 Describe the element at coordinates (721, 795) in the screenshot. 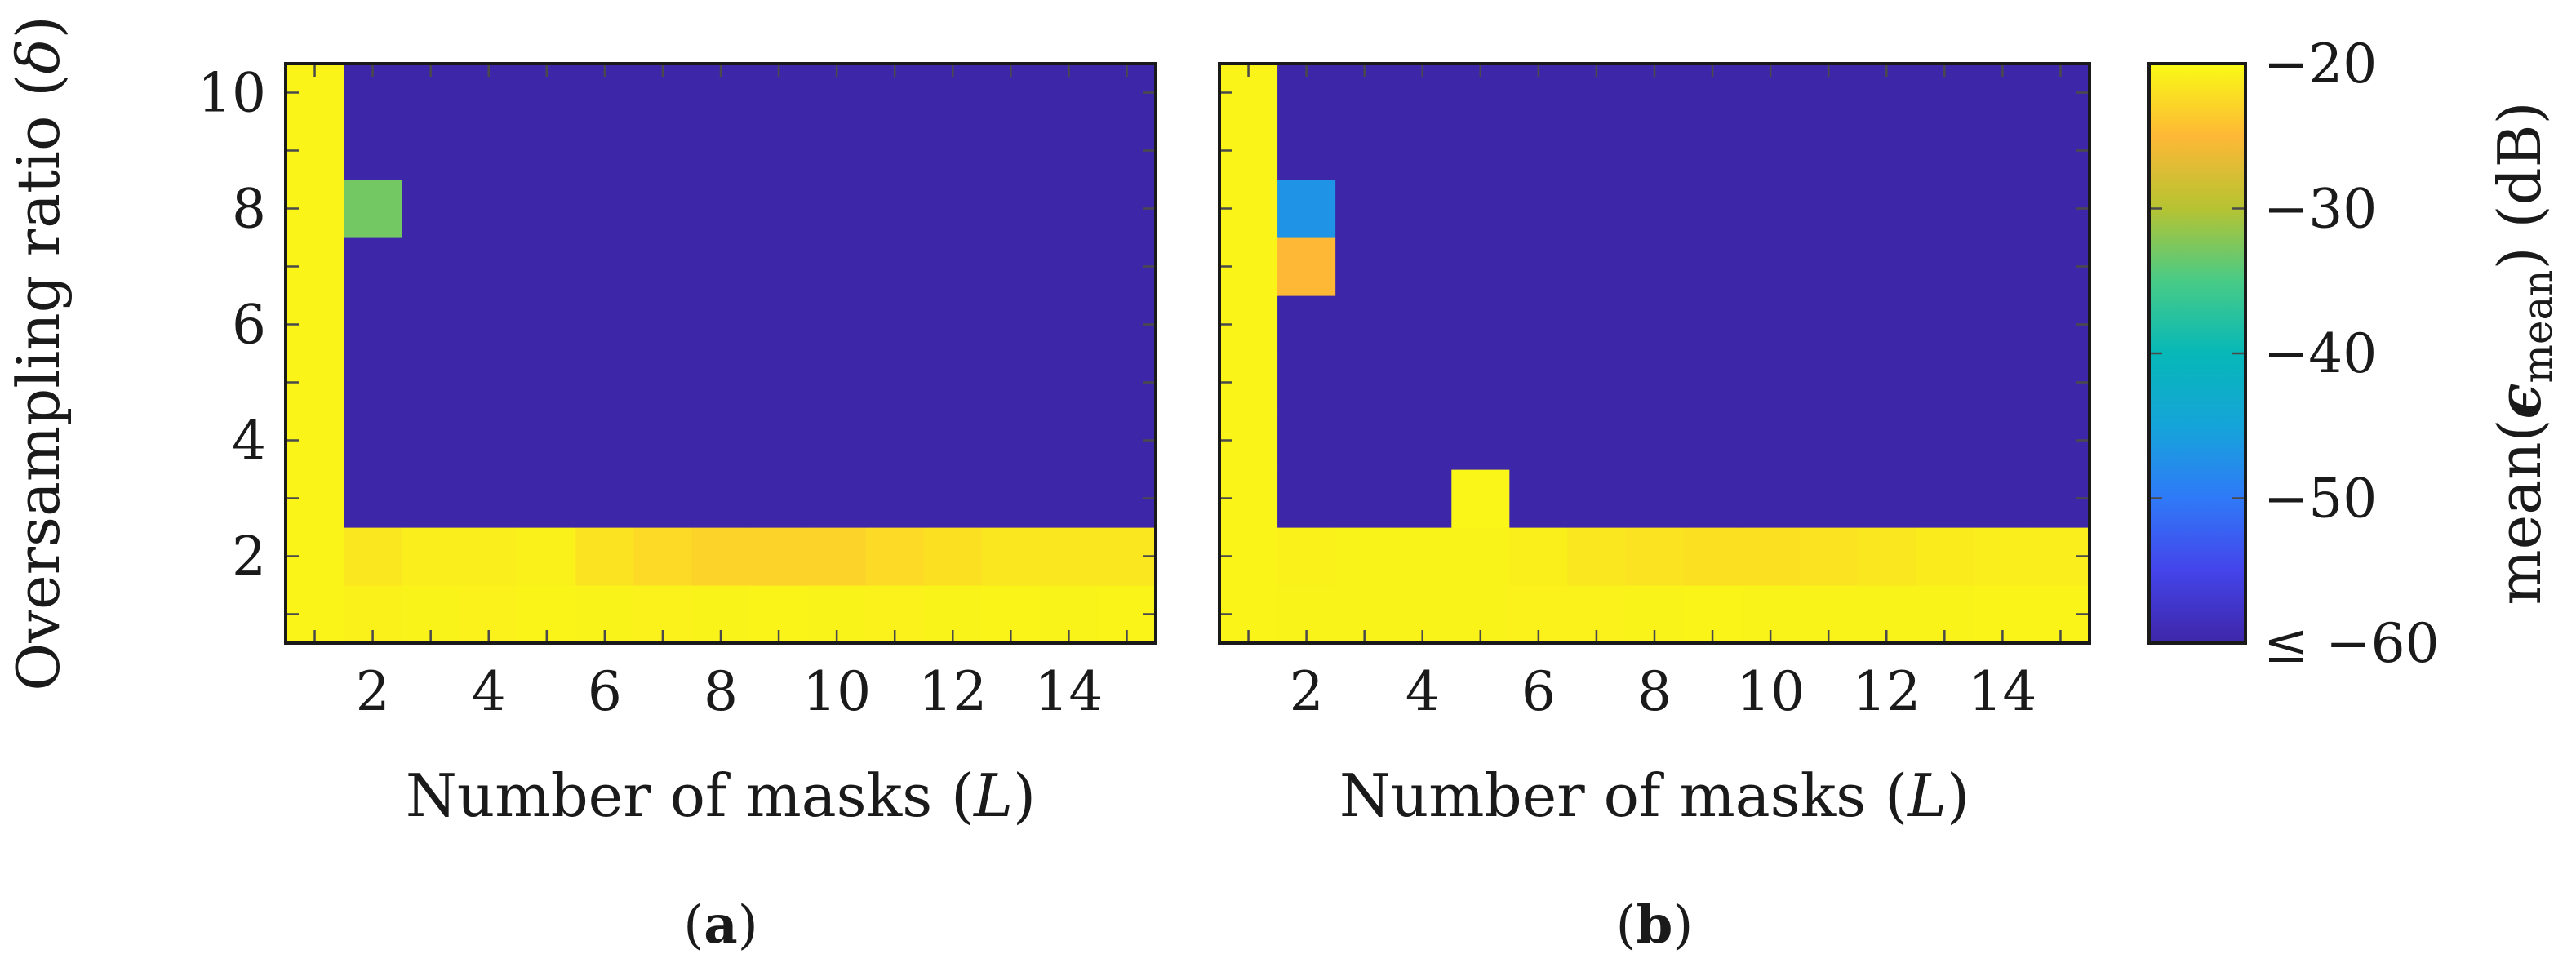

I see `x-axis-label-a: Number of masks (L)` at that location.